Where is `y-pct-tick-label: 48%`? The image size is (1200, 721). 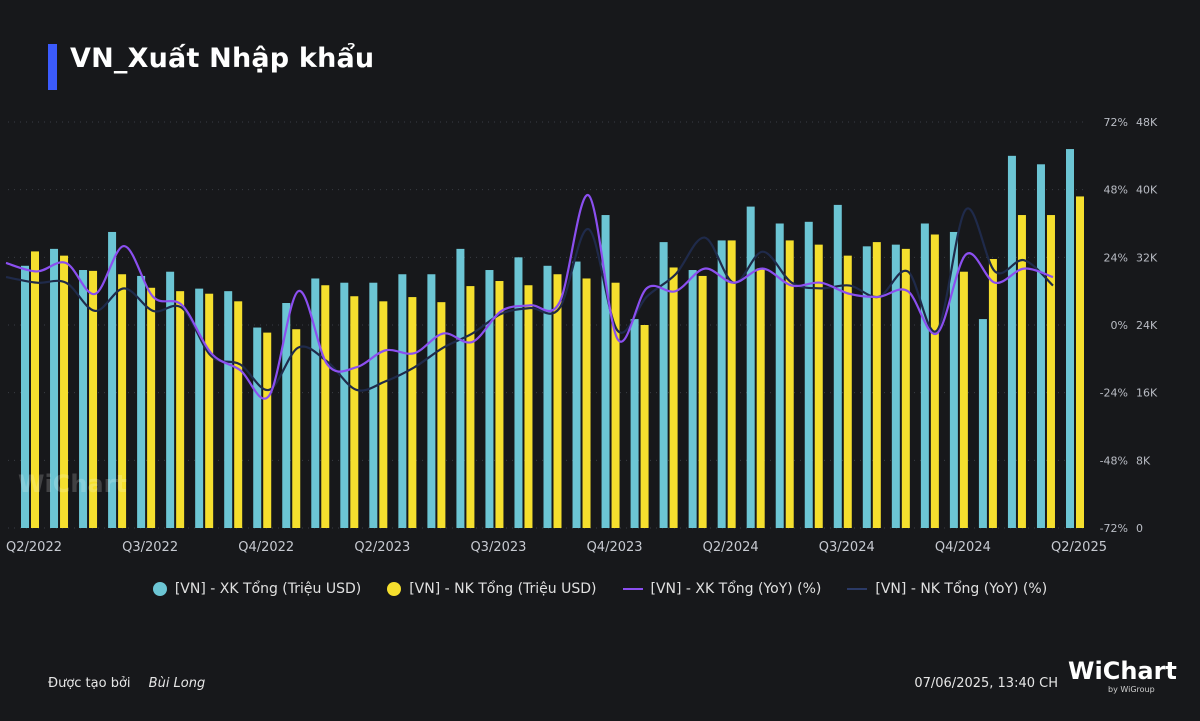 y-pct-tick-label: 48% is located at coordinates (1116, 190).